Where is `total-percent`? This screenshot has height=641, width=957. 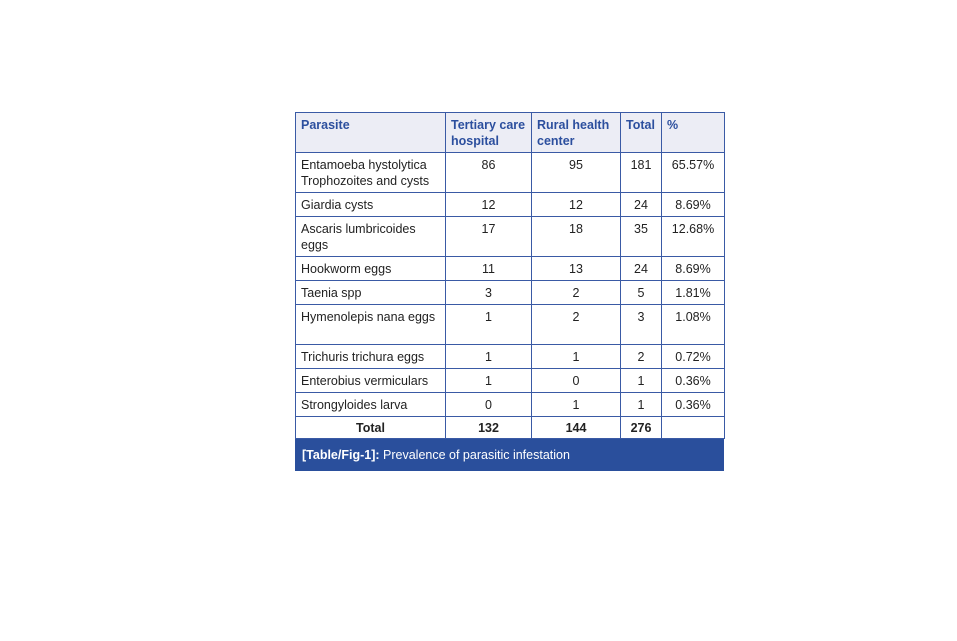
total-percent is located at coordinates (693, 427).